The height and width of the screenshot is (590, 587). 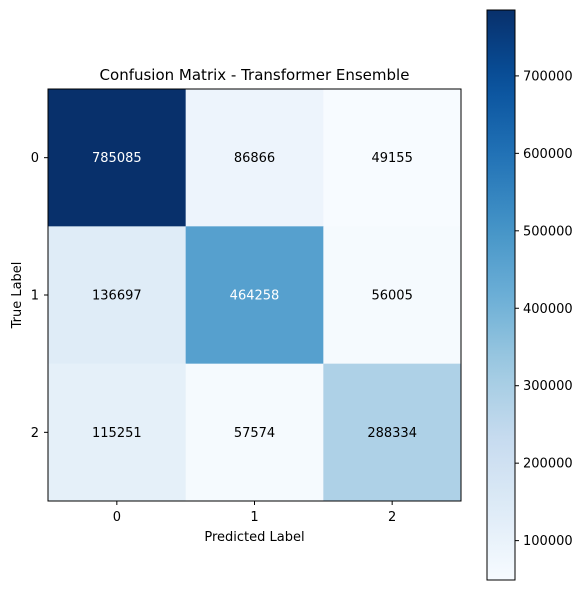 What do you see at coordinates (35, 158) in the screenshot?
I see `y-tick-label: 0` at bounding box center [35, 158].